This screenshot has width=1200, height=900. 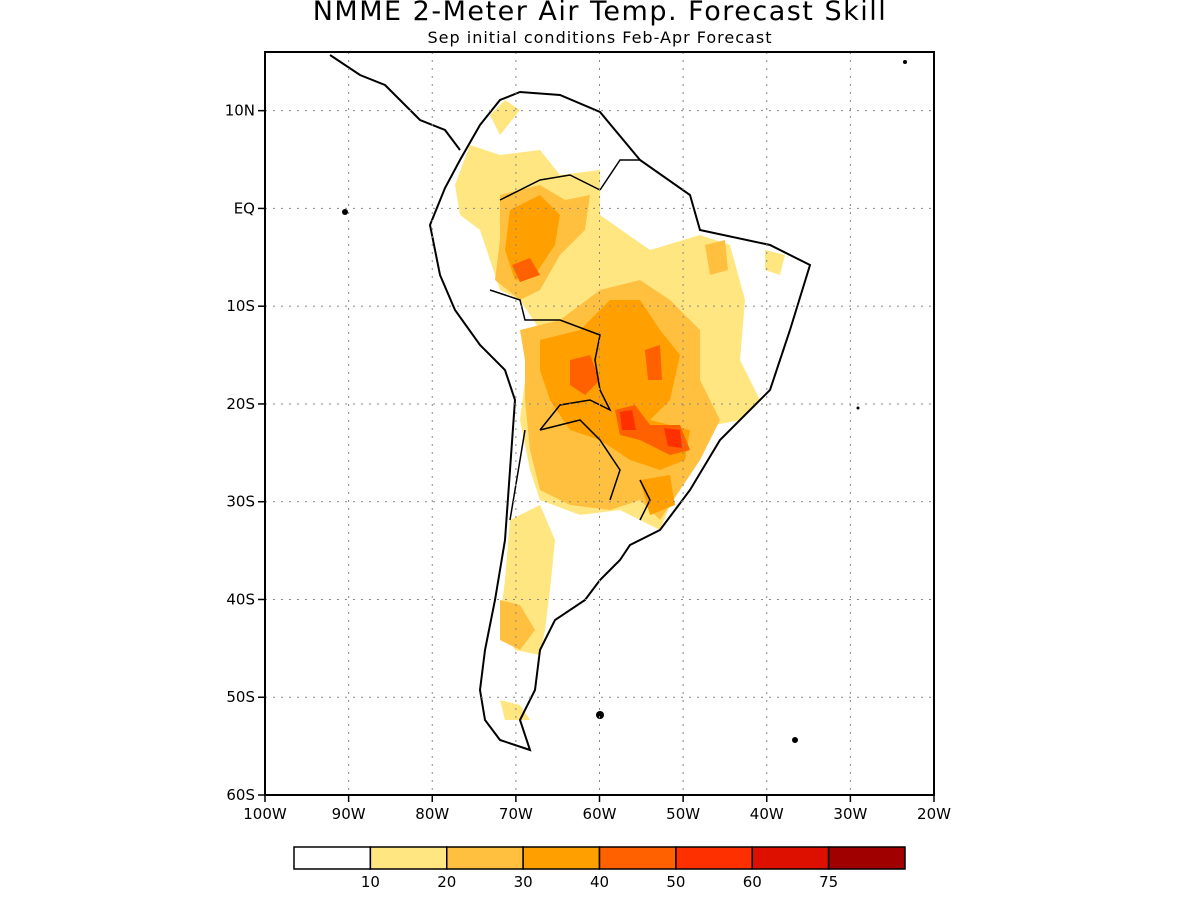 I want to click on legend-label: 50, so click(x=675, y=882).